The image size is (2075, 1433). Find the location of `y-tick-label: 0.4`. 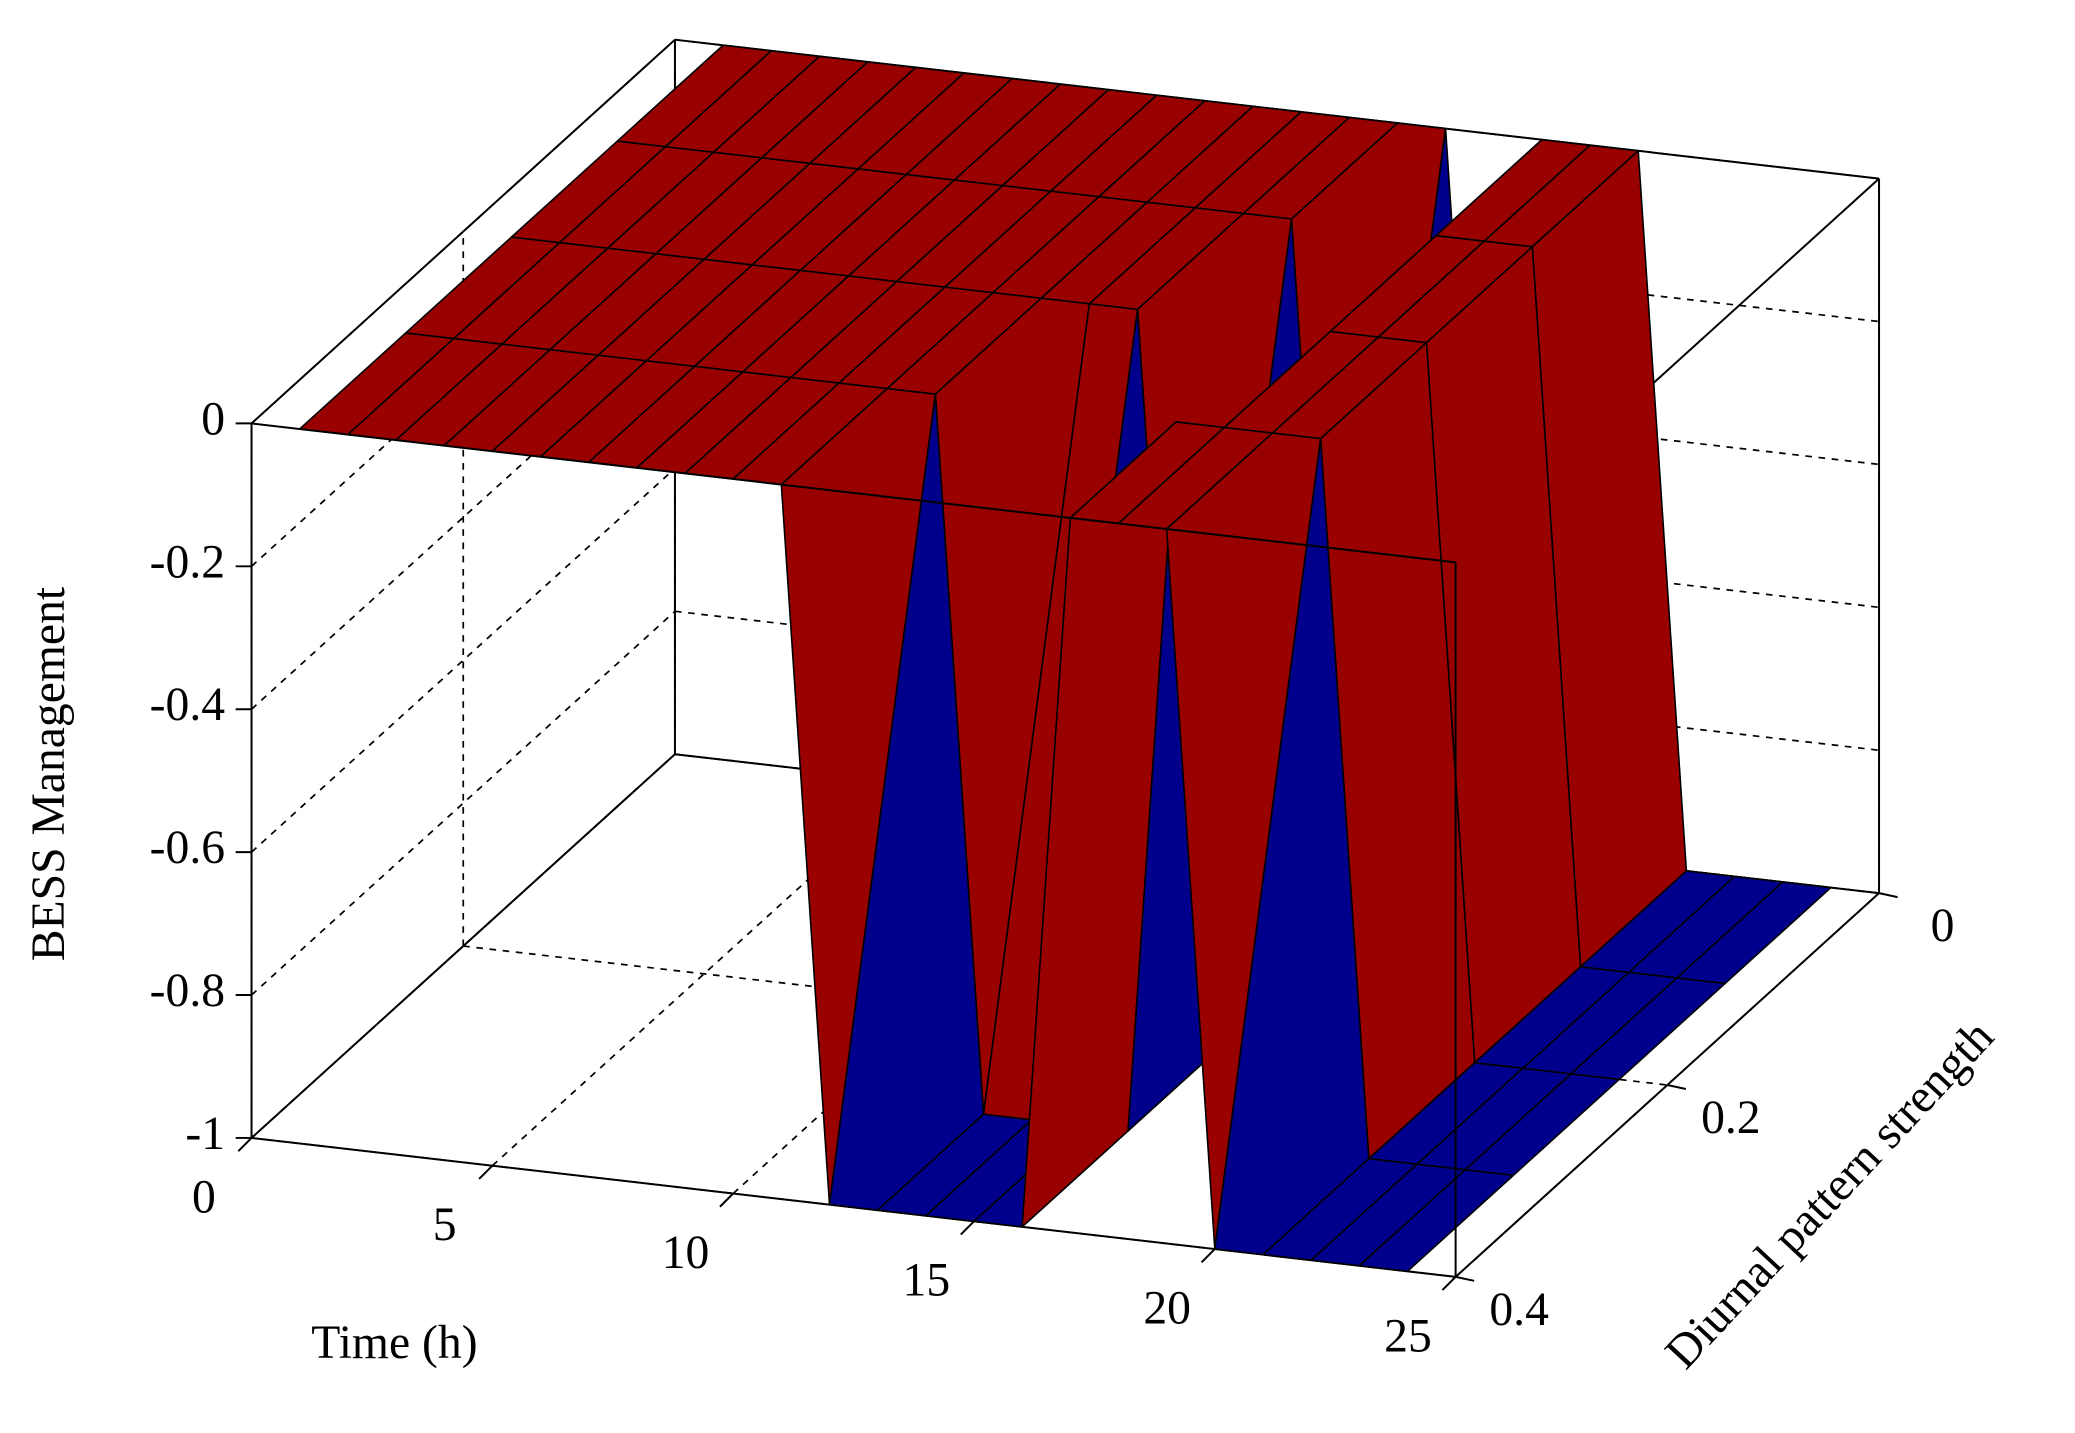

y-tick-label: 0.4 is located at coordinates (1519, 1310).